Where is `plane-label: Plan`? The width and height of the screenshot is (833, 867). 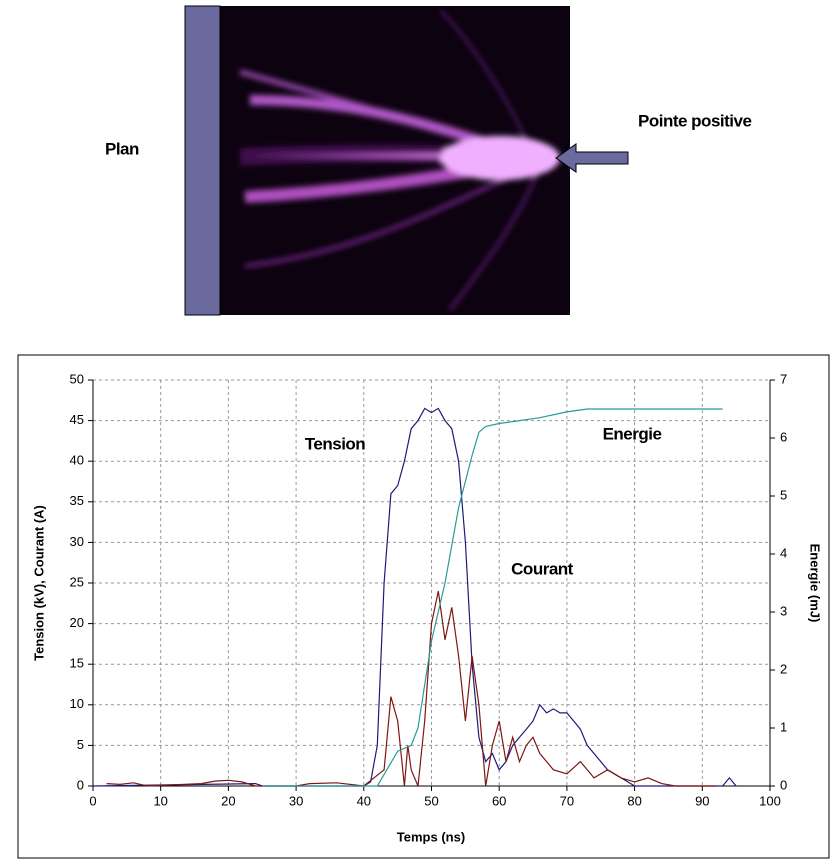
plane-label: Plan is located at coordinates (122, 148).